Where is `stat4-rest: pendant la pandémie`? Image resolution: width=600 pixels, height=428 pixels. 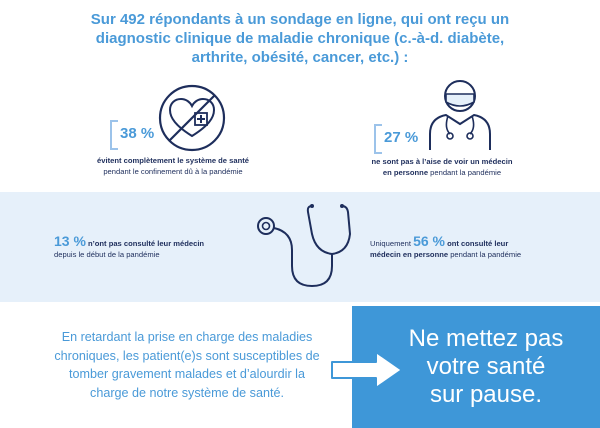
stat4-rest: pendant la pandémie is located at coordinates (485, 254).